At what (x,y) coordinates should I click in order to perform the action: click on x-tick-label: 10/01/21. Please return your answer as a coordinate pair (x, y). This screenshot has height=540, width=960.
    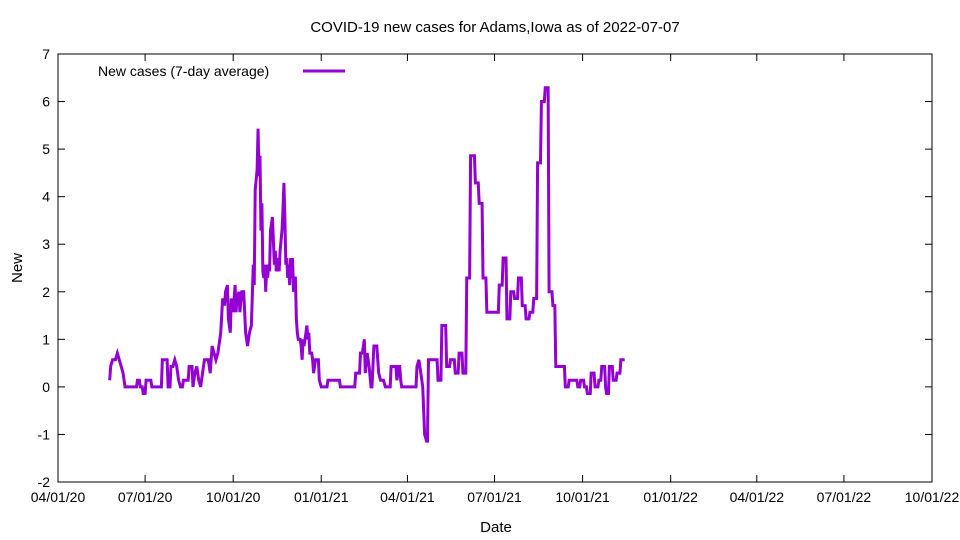
    Looking at the image, I should click on (582, 497).